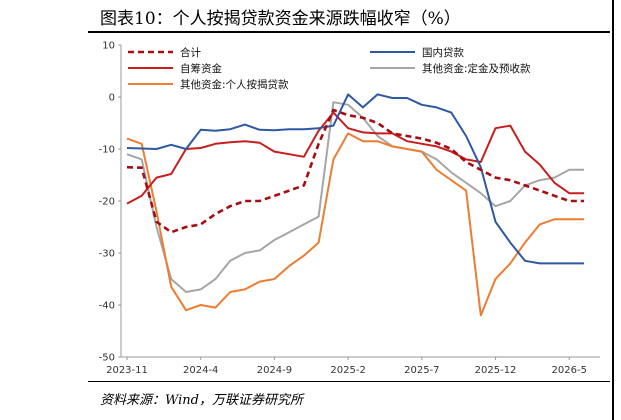  I want to click on figure-title: 图表10：个人按揭贷款资金来源跌幅收窄（%）, so click(280, 19).